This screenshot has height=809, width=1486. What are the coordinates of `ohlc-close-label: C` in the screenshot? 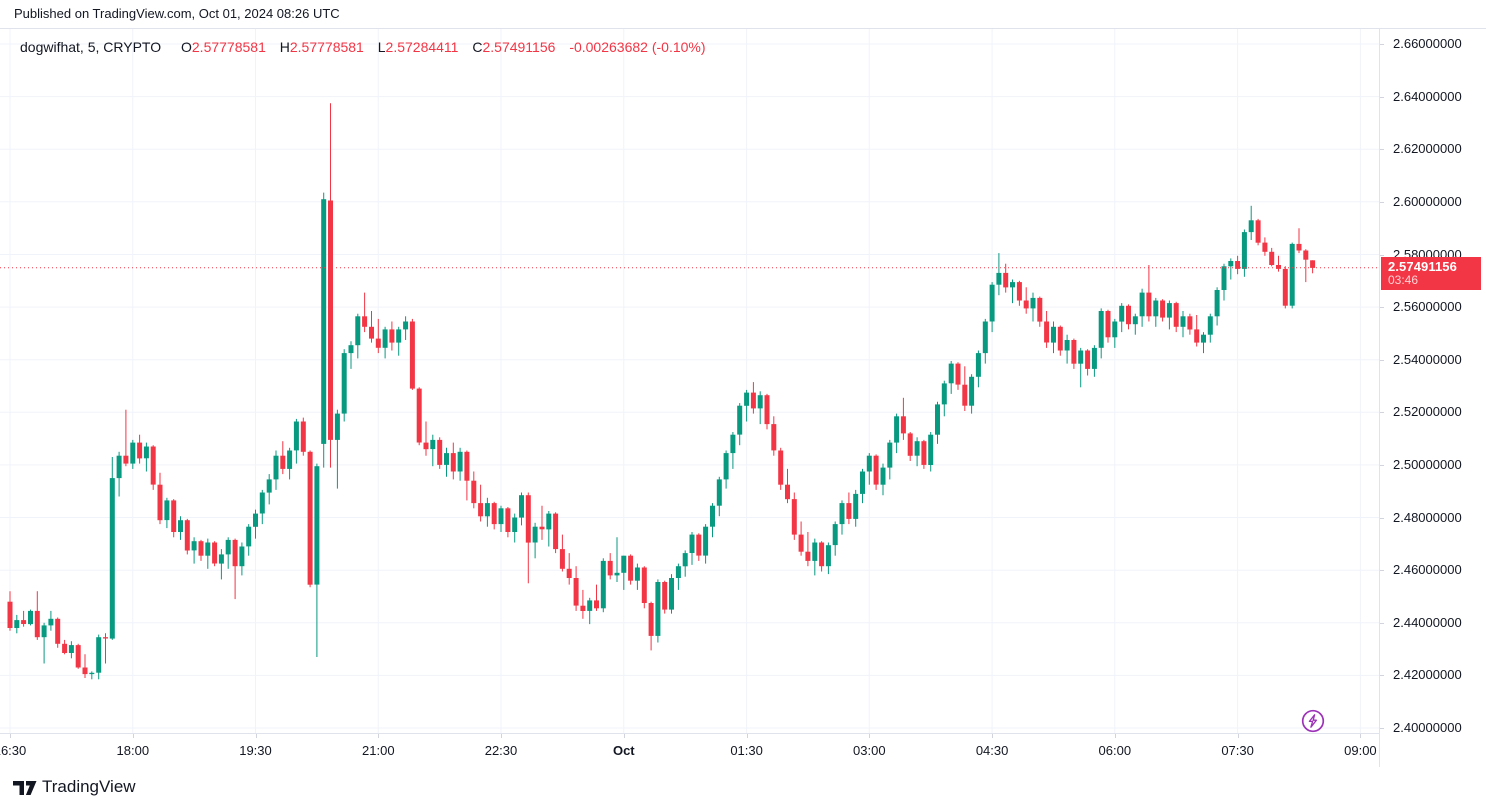 It's located at (477, 47).